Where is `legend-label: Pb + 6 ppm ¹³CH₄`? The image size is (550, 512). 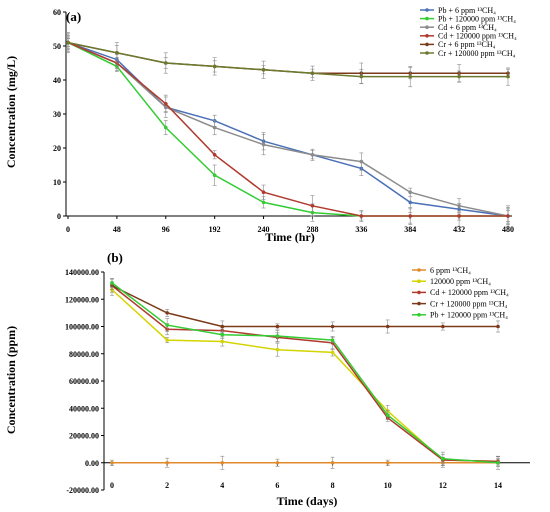
legend-label: Pb + 6 ppm ¹³CH₄ is located at coordinates (467, 10).